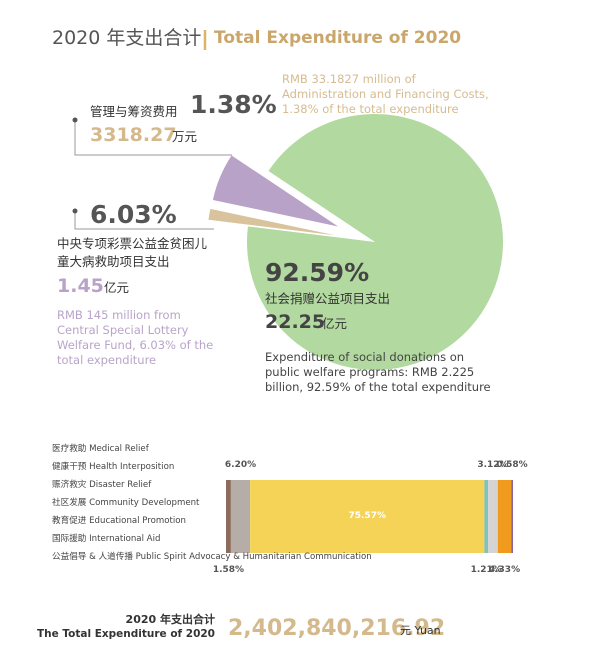  What do you see at coordinates (125, 634) in the screenshot?
I see `footer-label-en: The Total Expenditure of 2020` at bounding box center [125, 634].